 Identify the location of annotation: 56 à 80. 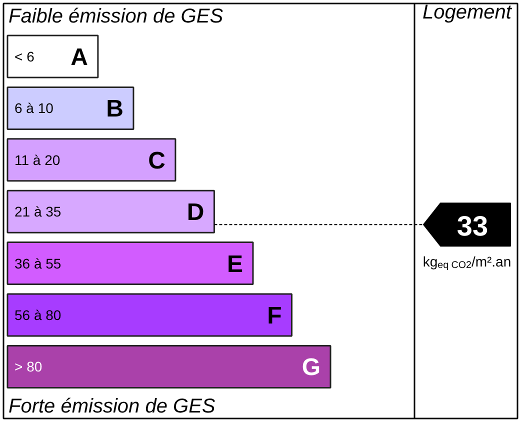
(38, 315).